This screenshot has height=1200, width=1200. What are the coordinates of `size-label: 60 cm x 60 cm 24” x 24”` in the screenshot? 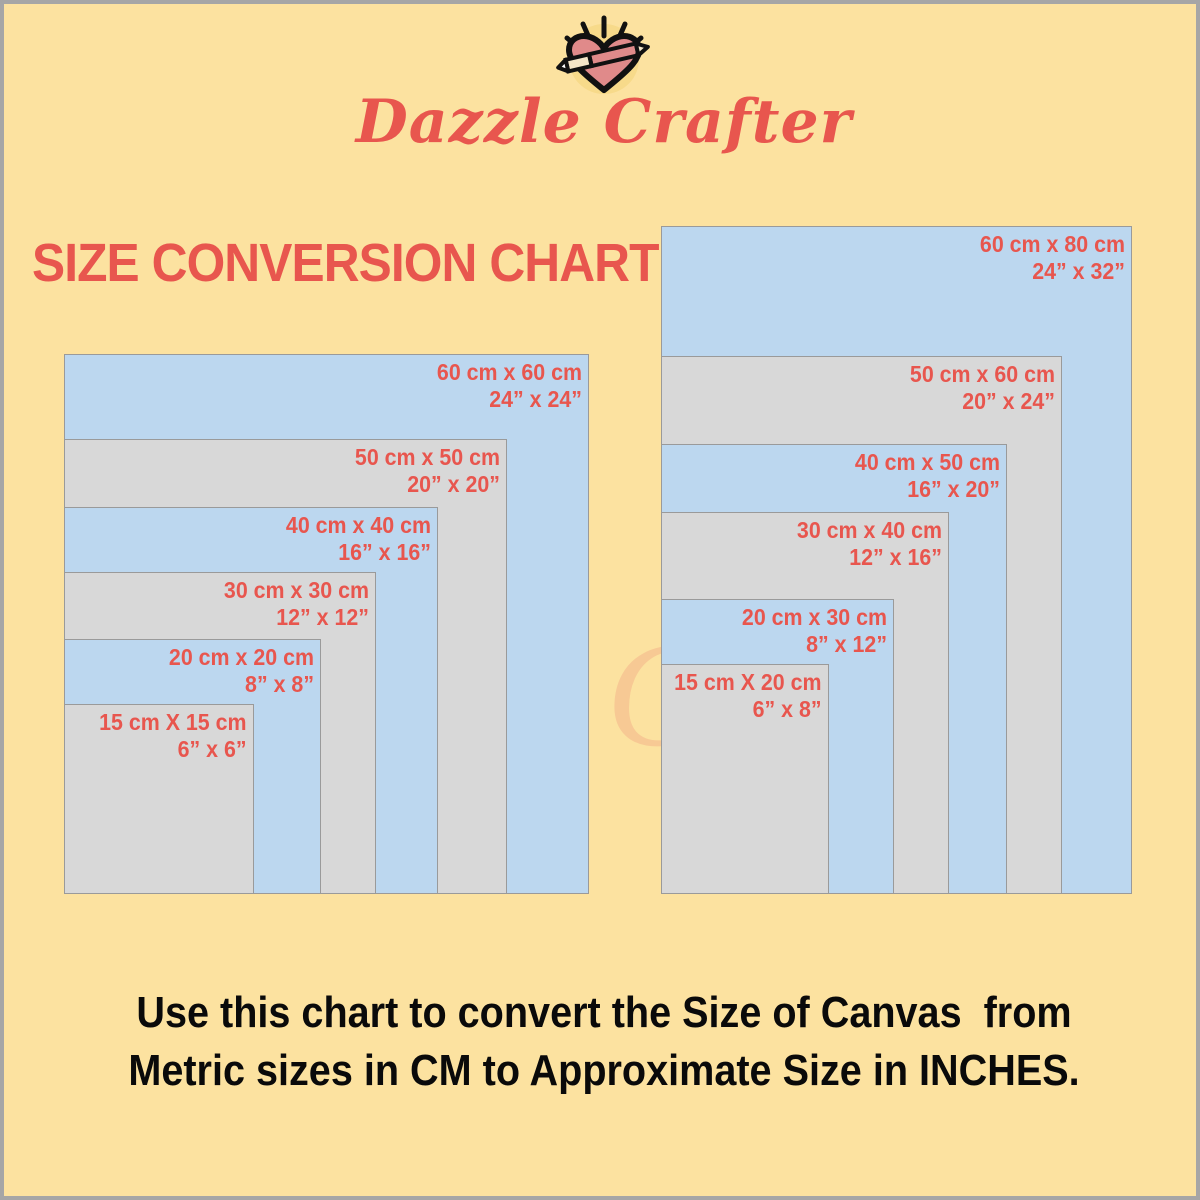 It's located at (509, 386).